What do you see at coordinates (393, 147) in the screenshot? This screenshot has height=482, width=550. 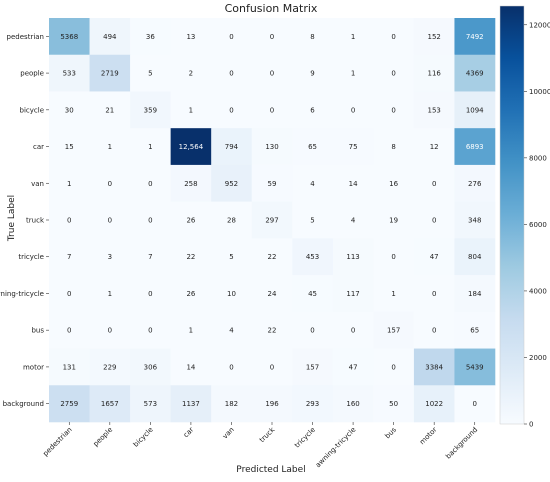 I see `cell-value-label: 8` at bounding box center [393, 147].